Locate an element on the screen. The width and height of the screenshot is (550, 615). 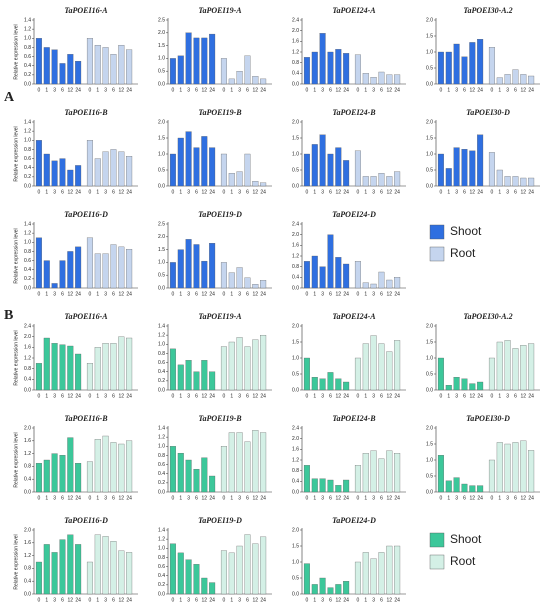
legend-swatch is located at coordinates (437, 232).